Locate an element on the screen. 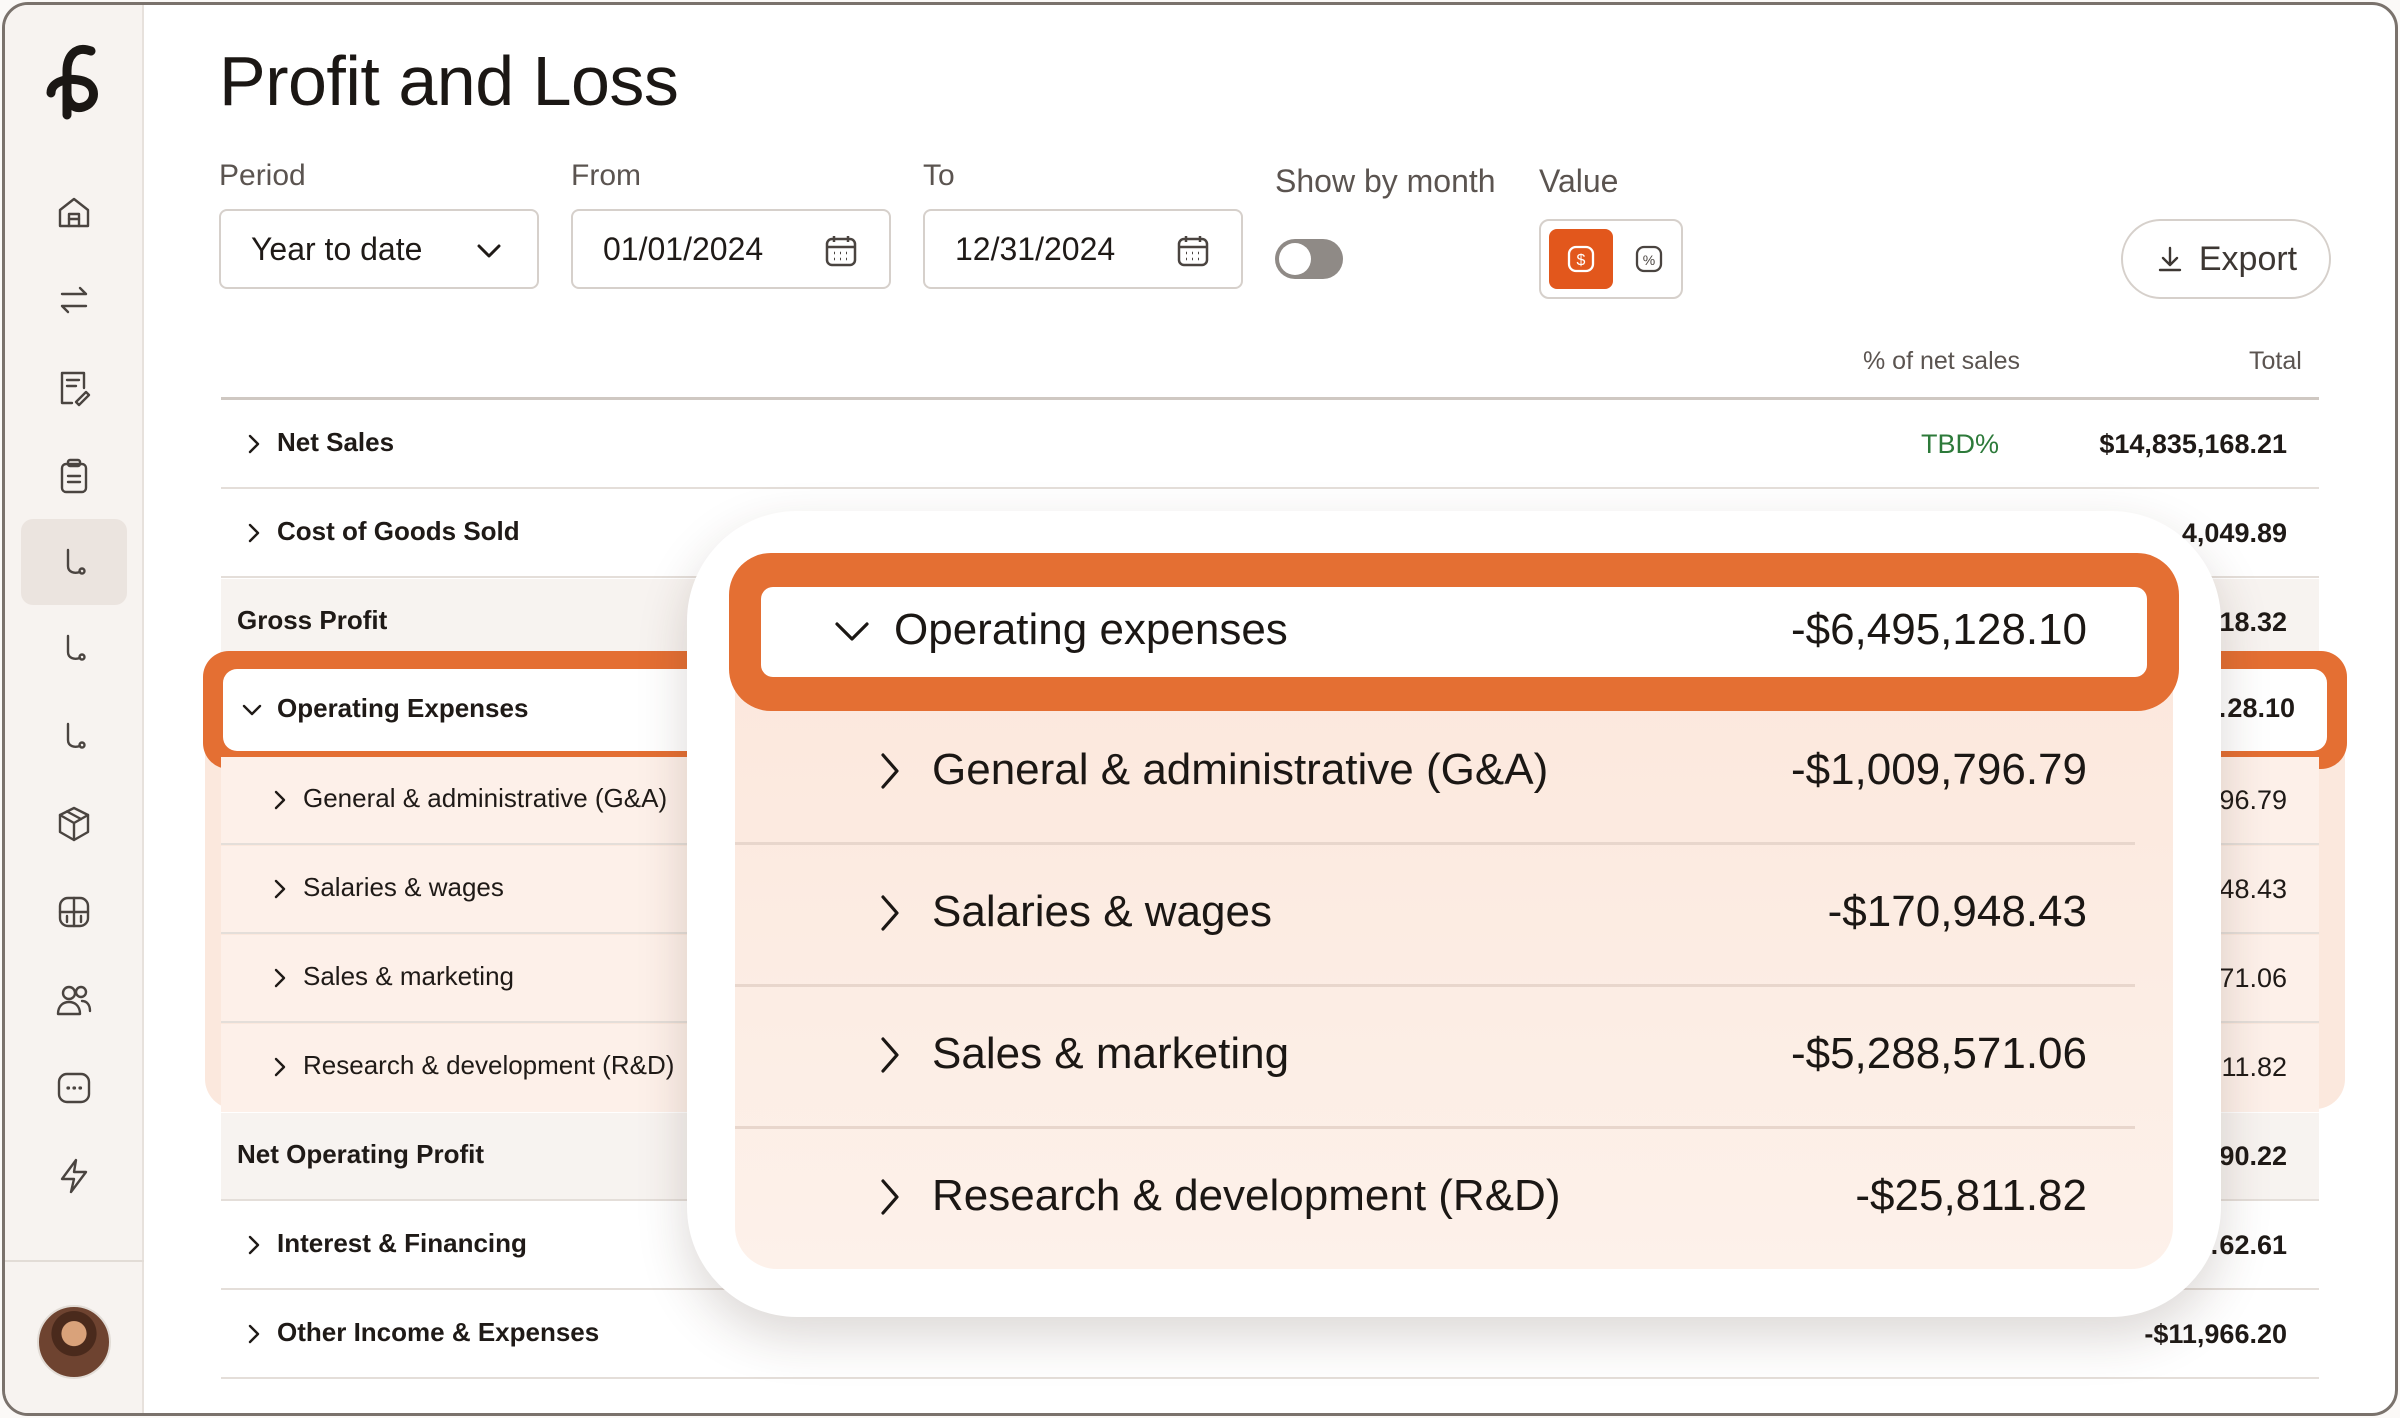  row-label: Sales & marketing is located at coordinates (408, 976).